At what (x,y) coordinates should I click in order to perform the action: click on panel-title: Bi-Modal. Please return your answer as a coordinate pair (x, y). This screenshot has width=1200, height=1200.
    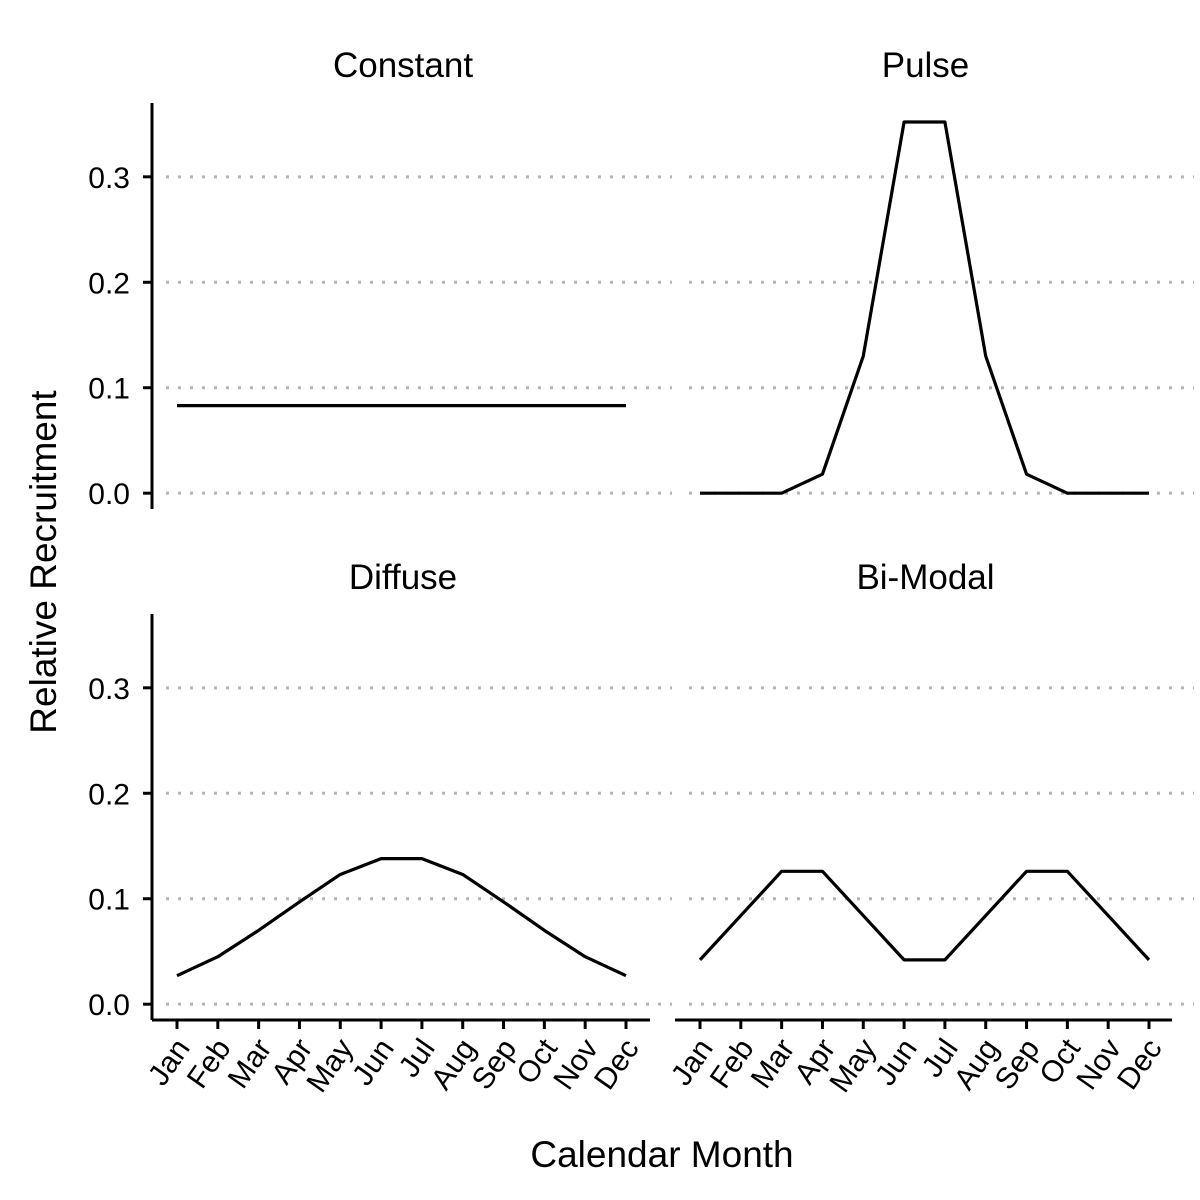
    Looking at the image, I should click on (925, 577).